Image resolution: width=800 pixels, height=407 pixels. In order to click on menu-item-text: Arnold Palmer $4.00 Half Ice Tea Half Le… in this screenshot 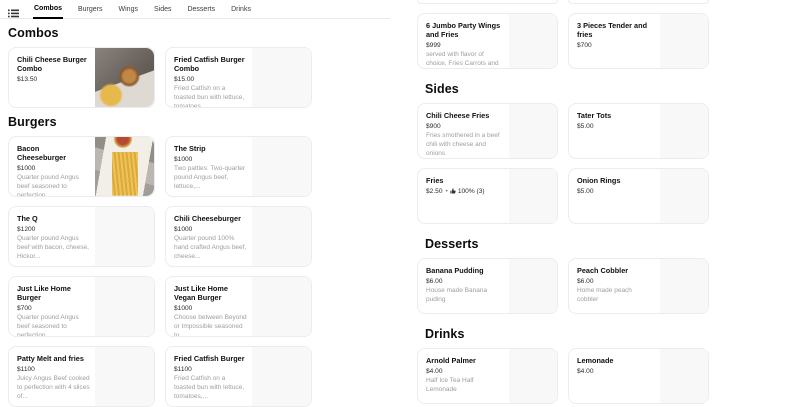, I will do `click(462, 376)`.